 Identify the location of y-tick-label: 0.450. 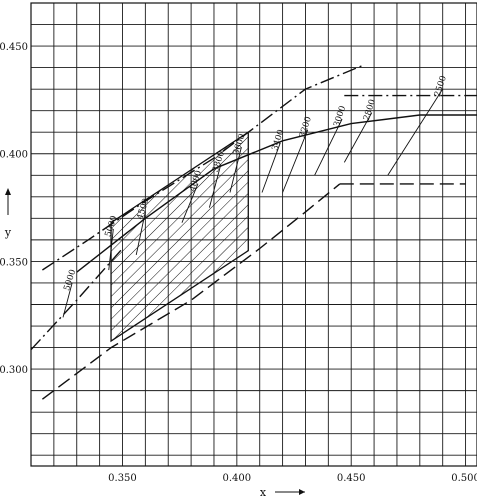
(14, 47).